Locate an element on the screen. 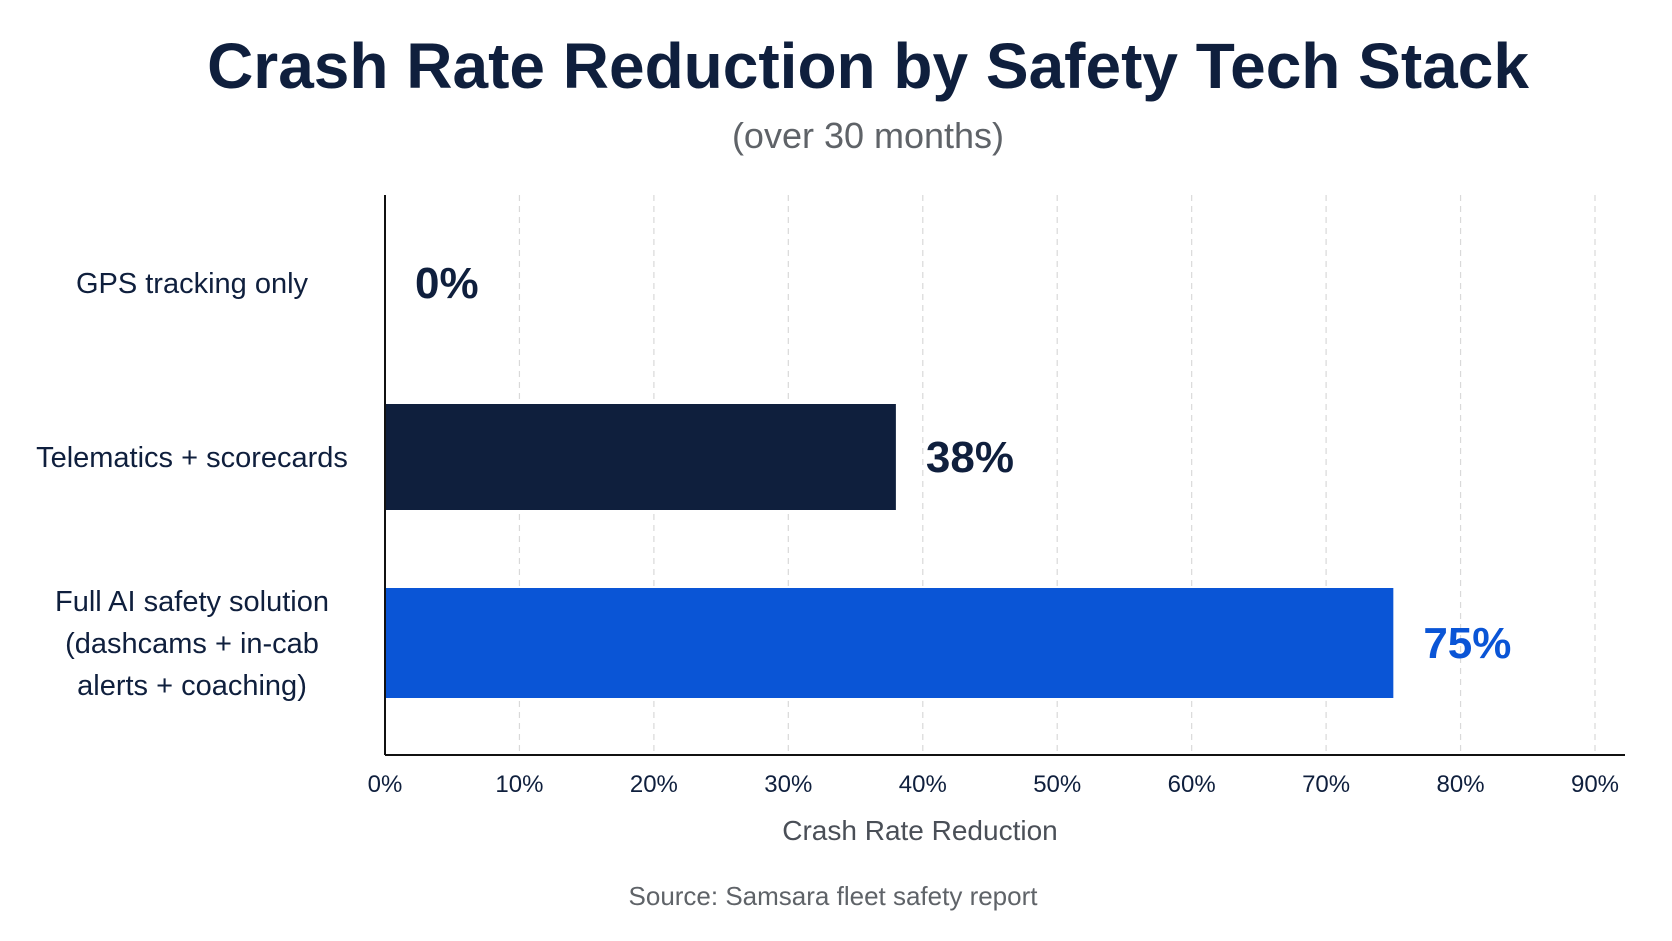  x-tick-label: 70% is located at coordinates (1326, 784).